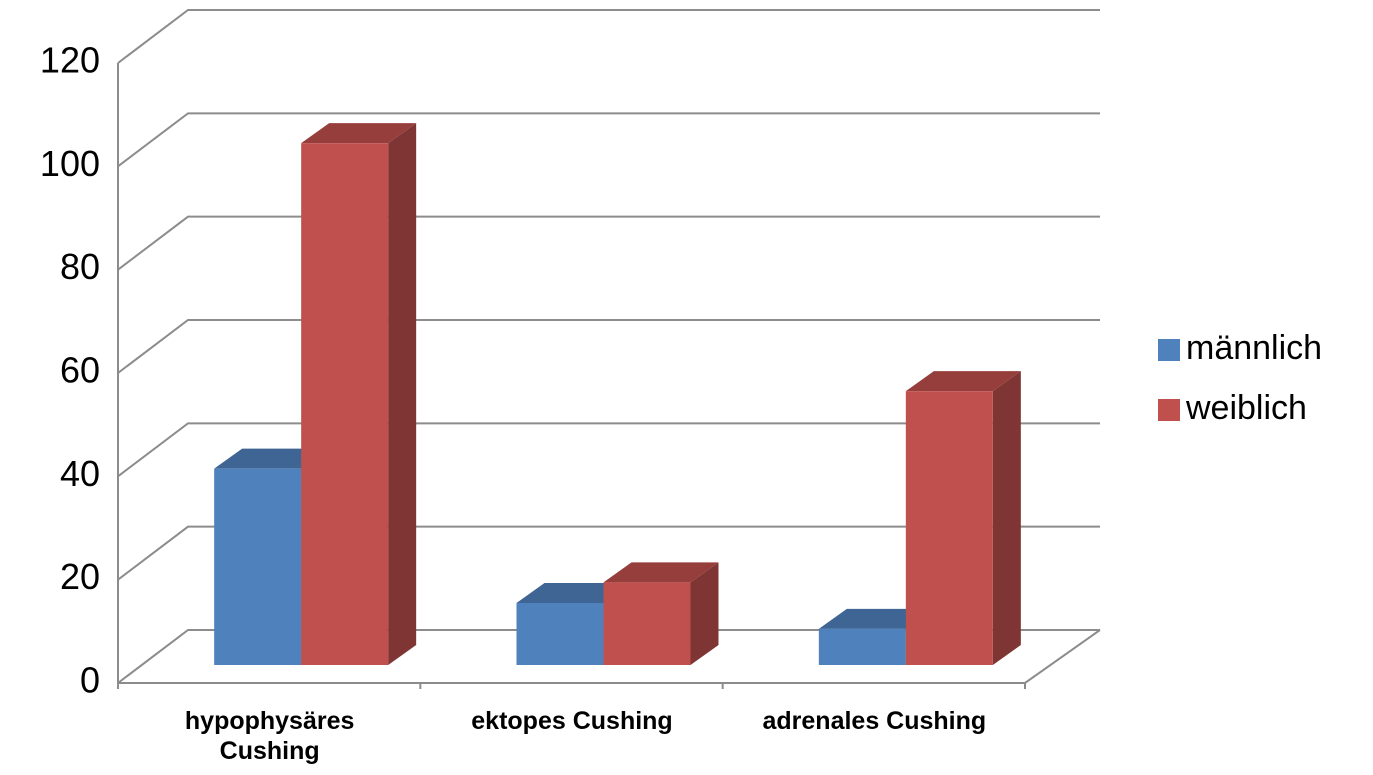 The image size is (1373, 775). Describe the element at coordinates (80, 370) in the screenshot. I see `y-tick-label: 60` at that location.